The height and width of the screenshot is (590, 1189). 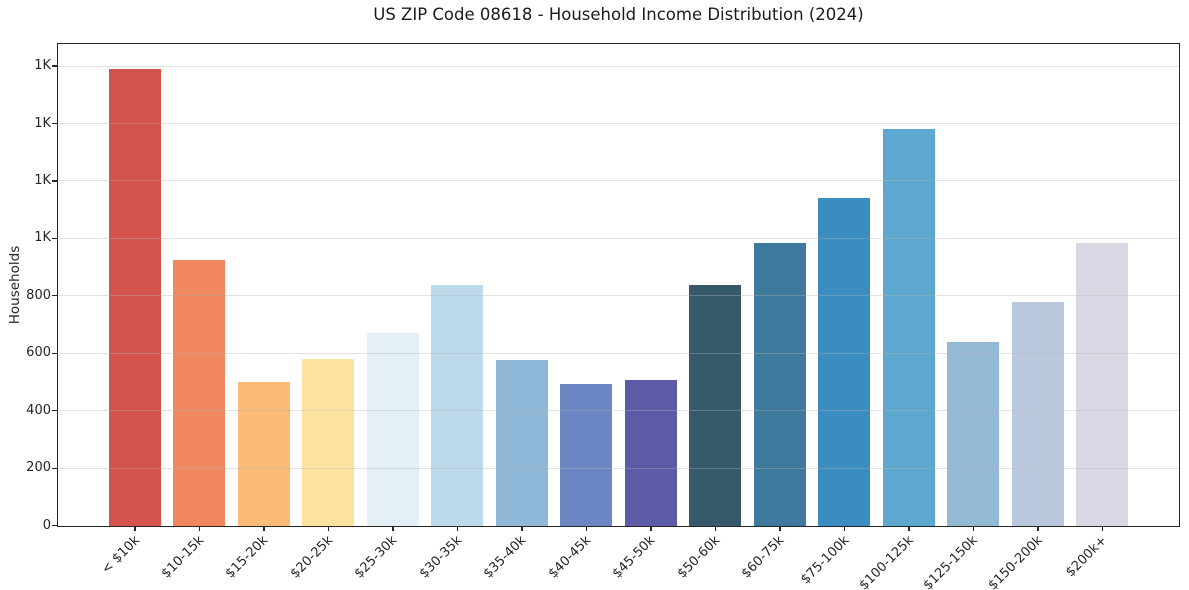 What do you see at coordinates (951, 561) in the screenshot?
I see `x-tick-label: $125-150k` at bounding box center [951, 561].